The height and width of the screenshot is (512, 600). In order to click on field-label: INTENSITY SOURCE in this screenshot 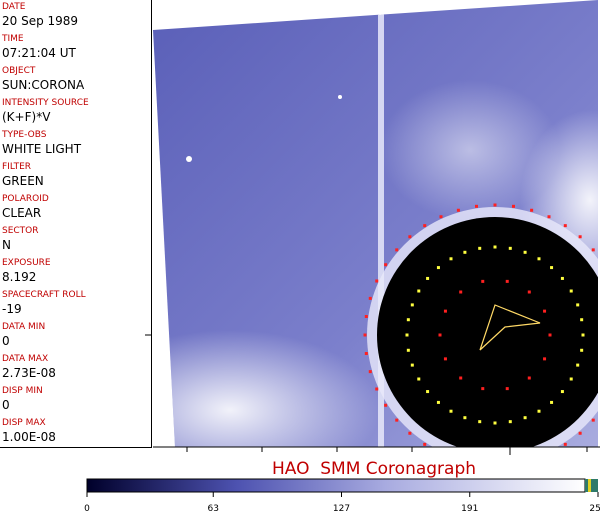, I will do `click(45, 103)`.